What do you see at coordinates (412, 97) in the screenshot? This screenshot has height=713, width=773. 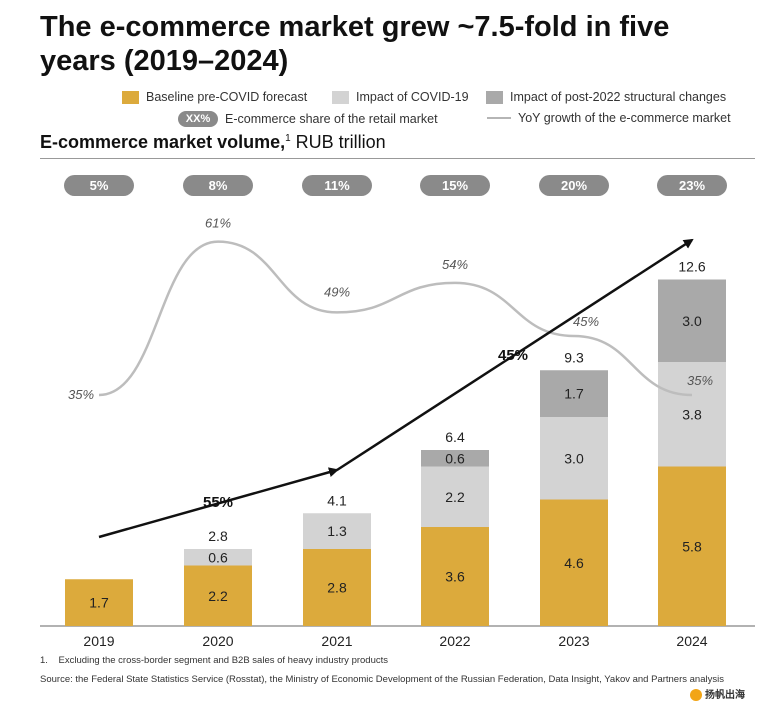 I see `legend-covid-label: Impact of COVID-19` at bounding box center [412, 97].